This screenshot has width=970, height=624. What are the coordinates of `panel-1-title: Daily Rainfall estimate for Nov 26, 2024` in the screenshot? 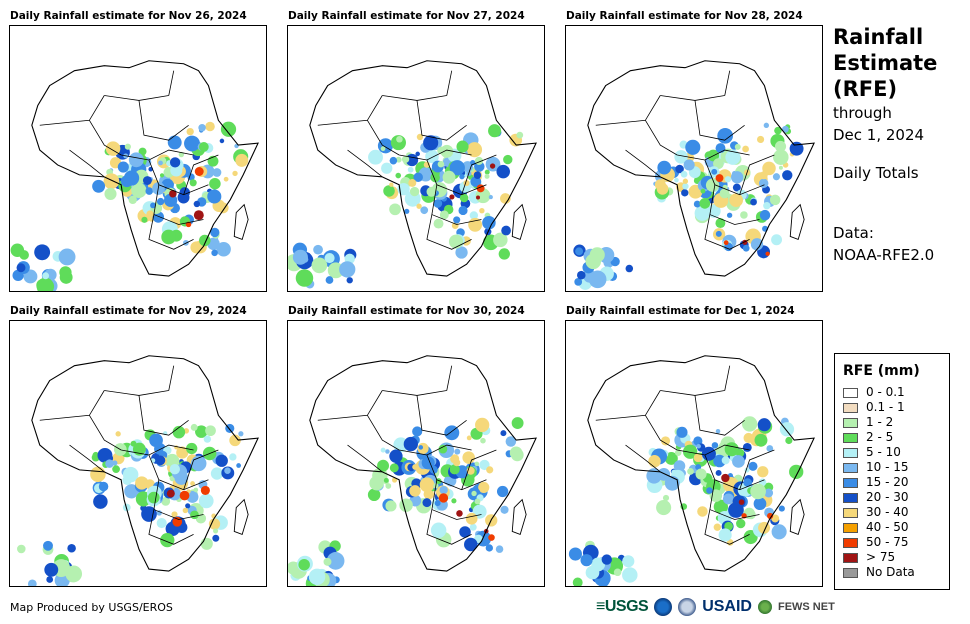 It's located at (128, 16).